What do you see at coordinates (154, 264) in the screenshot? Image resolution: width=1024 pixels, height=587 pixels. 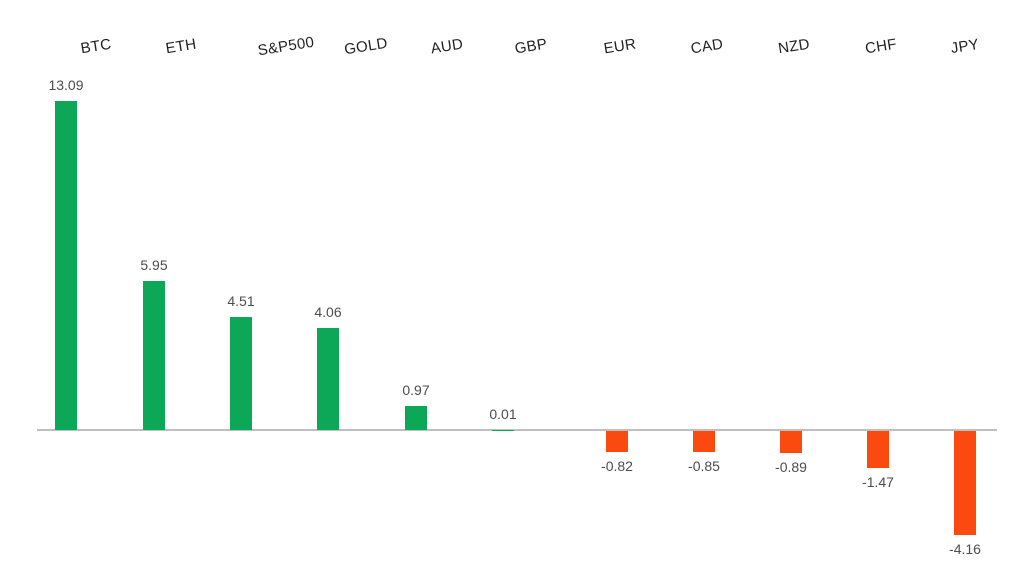 I see `value-label-ETH: 5.95` at bounding box center [154, 264].